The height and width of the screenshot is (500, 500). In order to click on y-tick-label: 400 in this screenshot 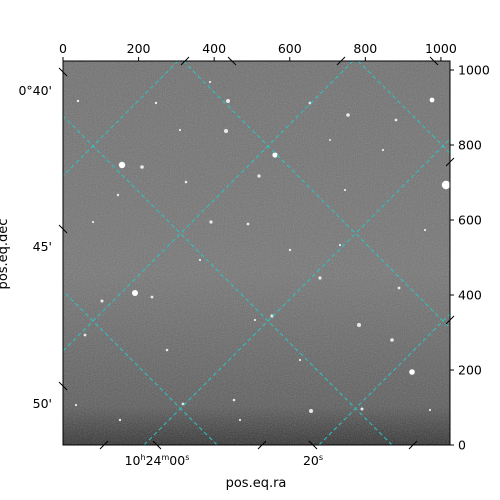, I will do `click(470, 295)`.